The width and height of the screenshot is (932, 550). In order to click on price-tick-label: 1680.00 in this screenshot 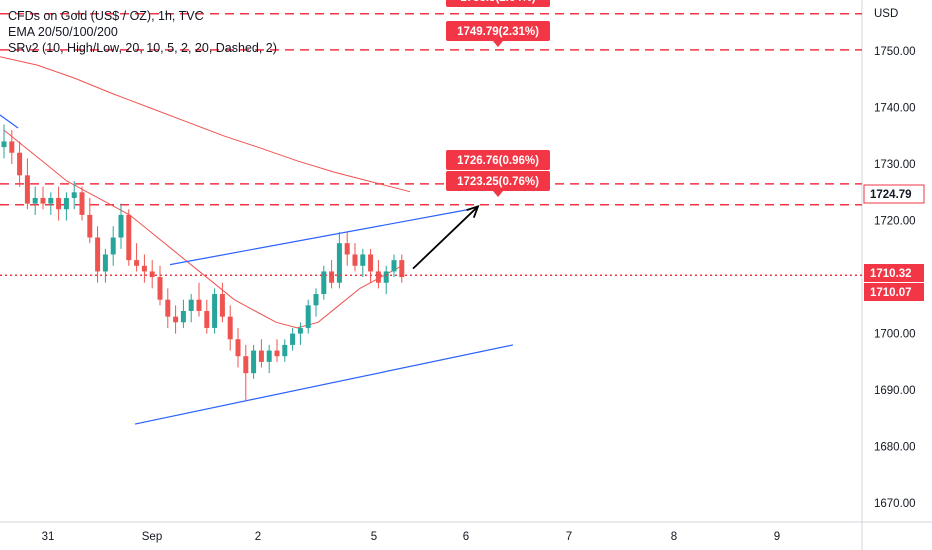, I will do `click(895, 448)`.